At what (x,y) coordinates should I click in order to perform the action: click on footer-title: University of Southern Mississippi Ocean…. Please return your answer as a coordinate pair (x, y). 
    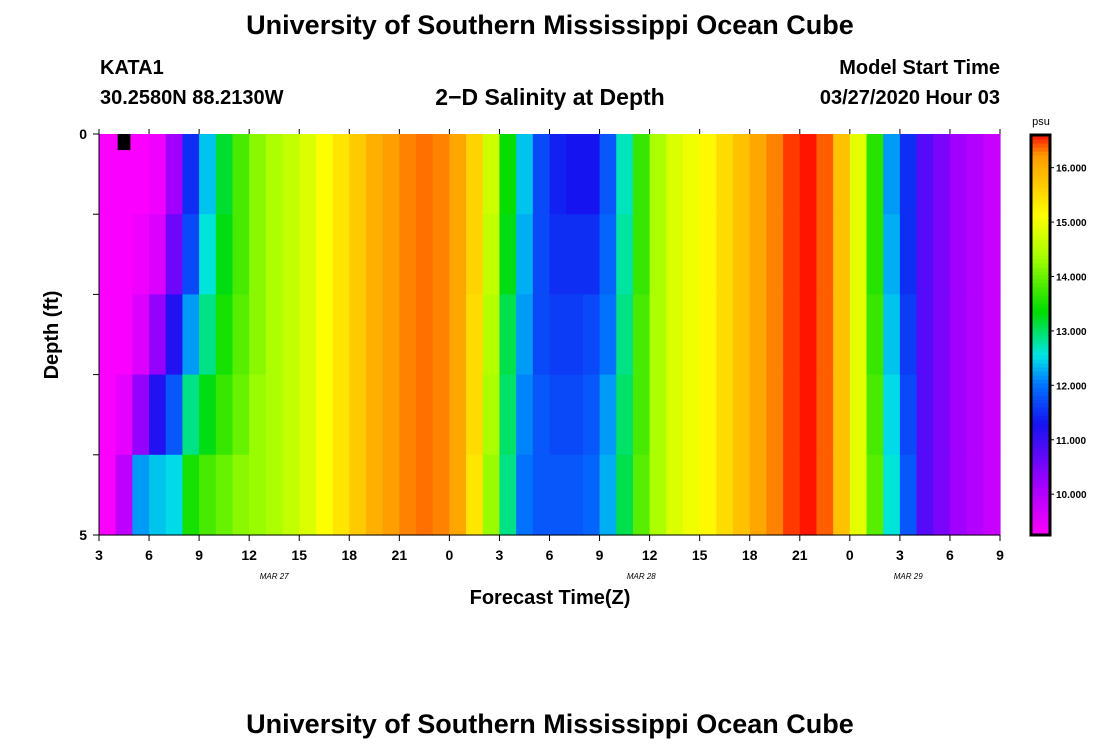
    Looking at the image, I should click on (550, 724).